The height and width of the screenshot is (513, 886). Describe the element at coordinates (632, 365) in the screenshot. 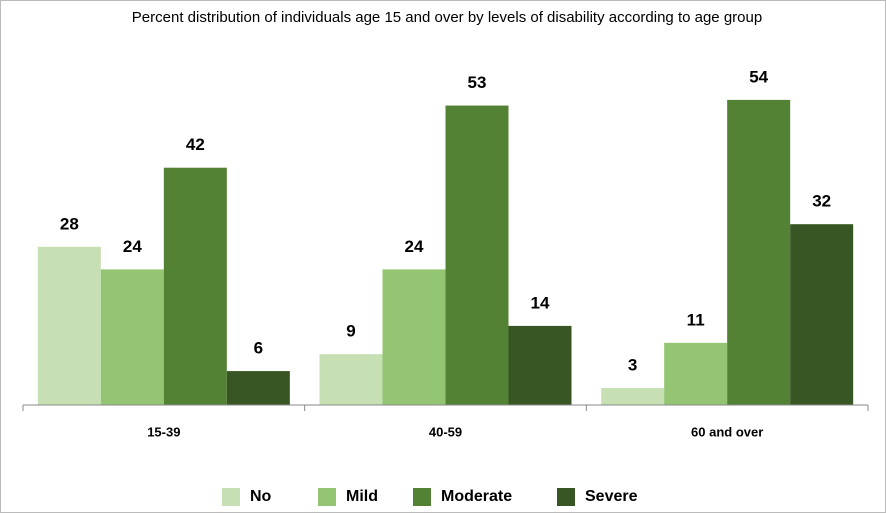

I see `value-label: 3` at that location.